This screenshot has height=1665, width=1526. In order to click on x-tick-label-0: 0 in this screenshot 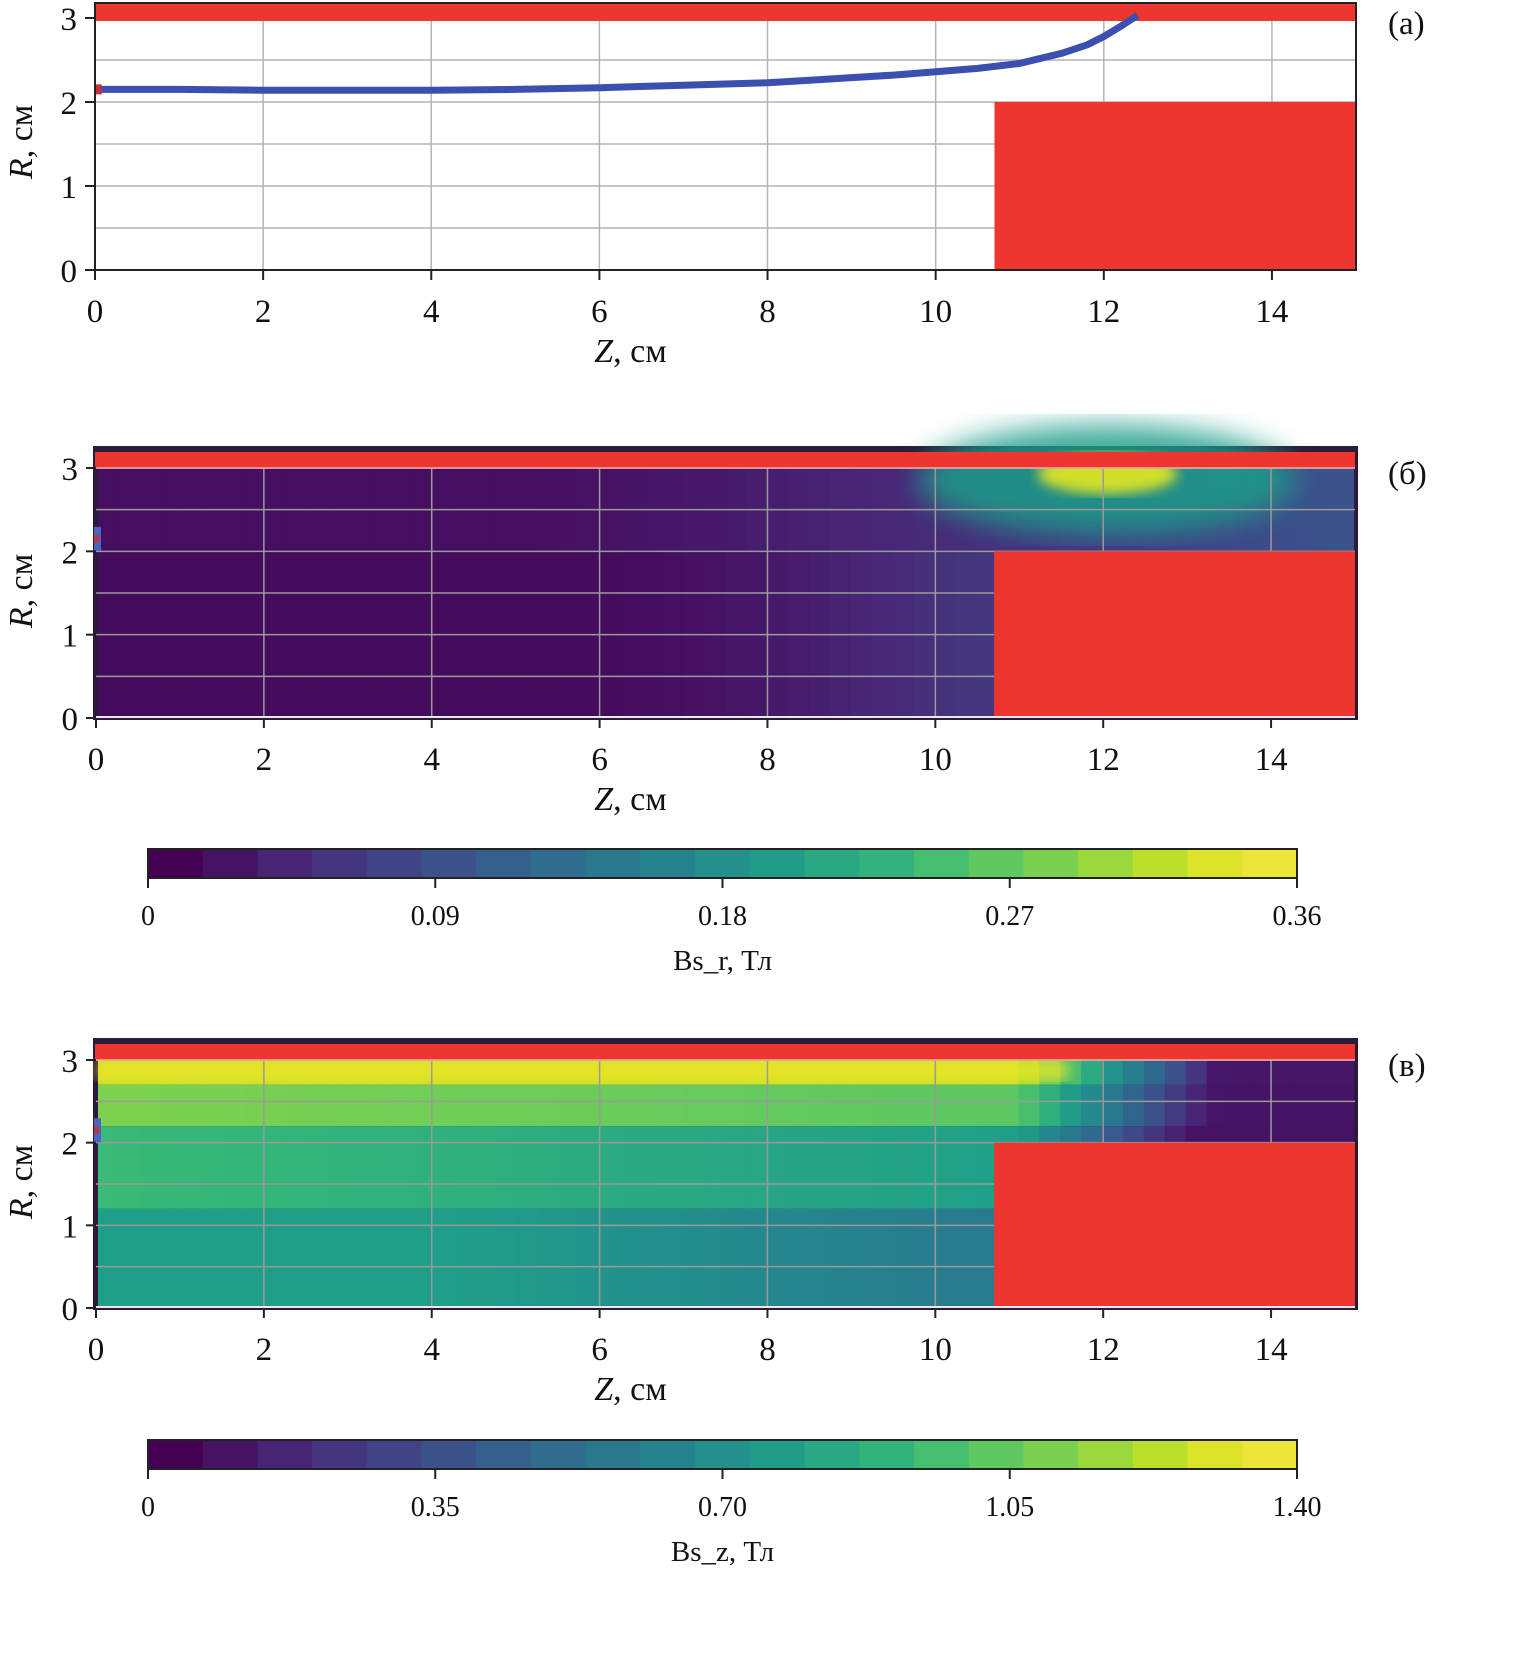, I will do `click(96, 760)`.